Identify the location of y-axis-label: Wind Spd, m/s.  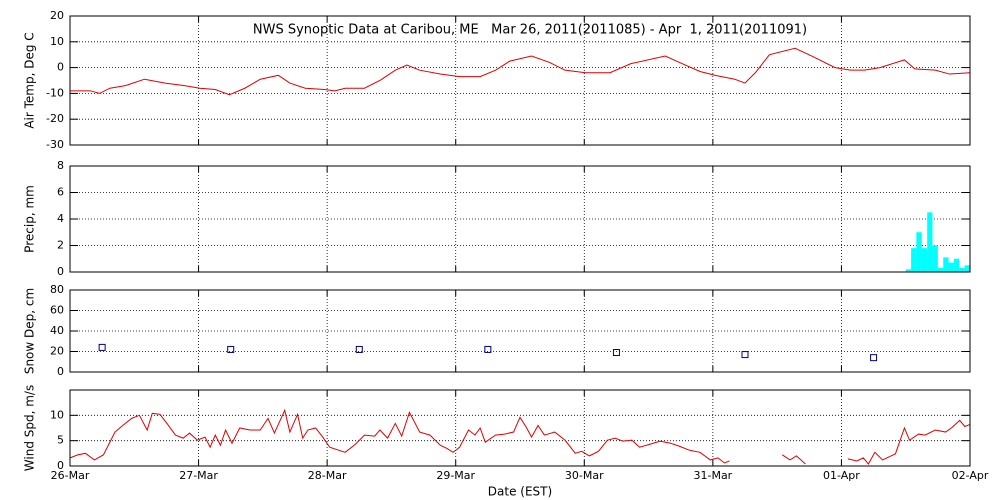
(30, 428).